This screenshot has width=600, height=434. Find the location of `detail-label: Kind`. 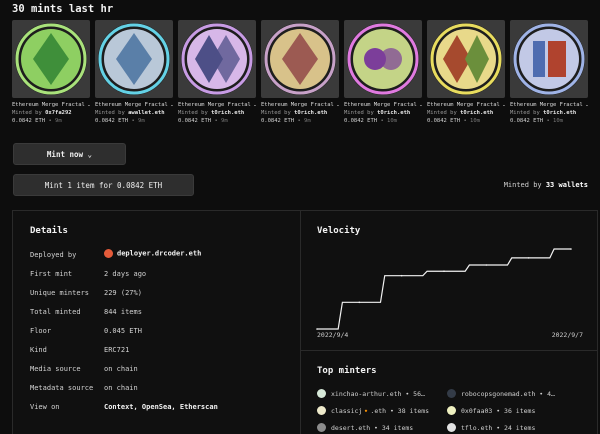

detail-label: Kind is located at coordinates (38, 350).